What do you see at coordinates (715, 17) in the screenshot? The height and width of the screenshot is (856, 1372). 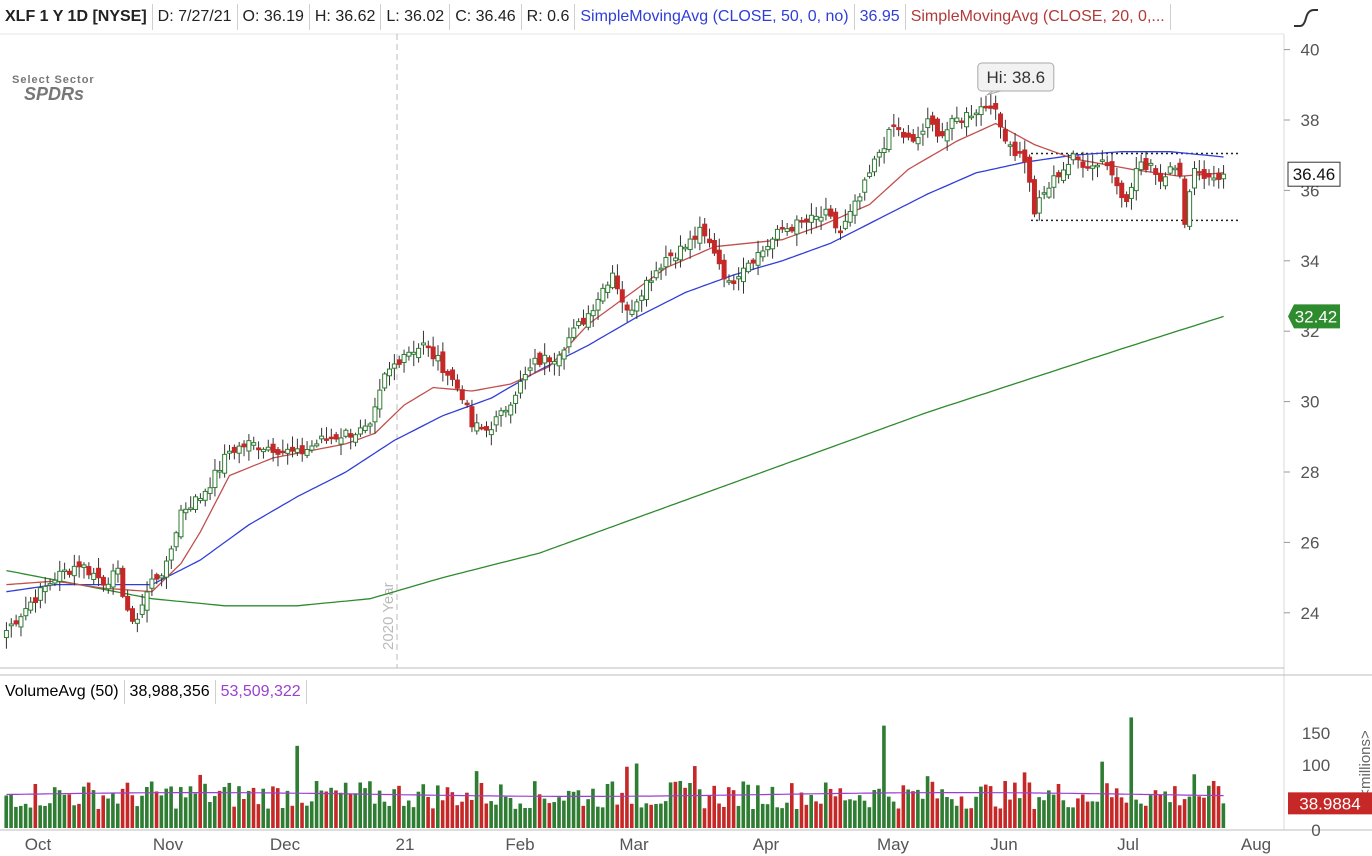 I see `sma50-study-label: SimpleMovingAvg (CLOSE, 50, 0, no)` at bounding box center [715, 17].